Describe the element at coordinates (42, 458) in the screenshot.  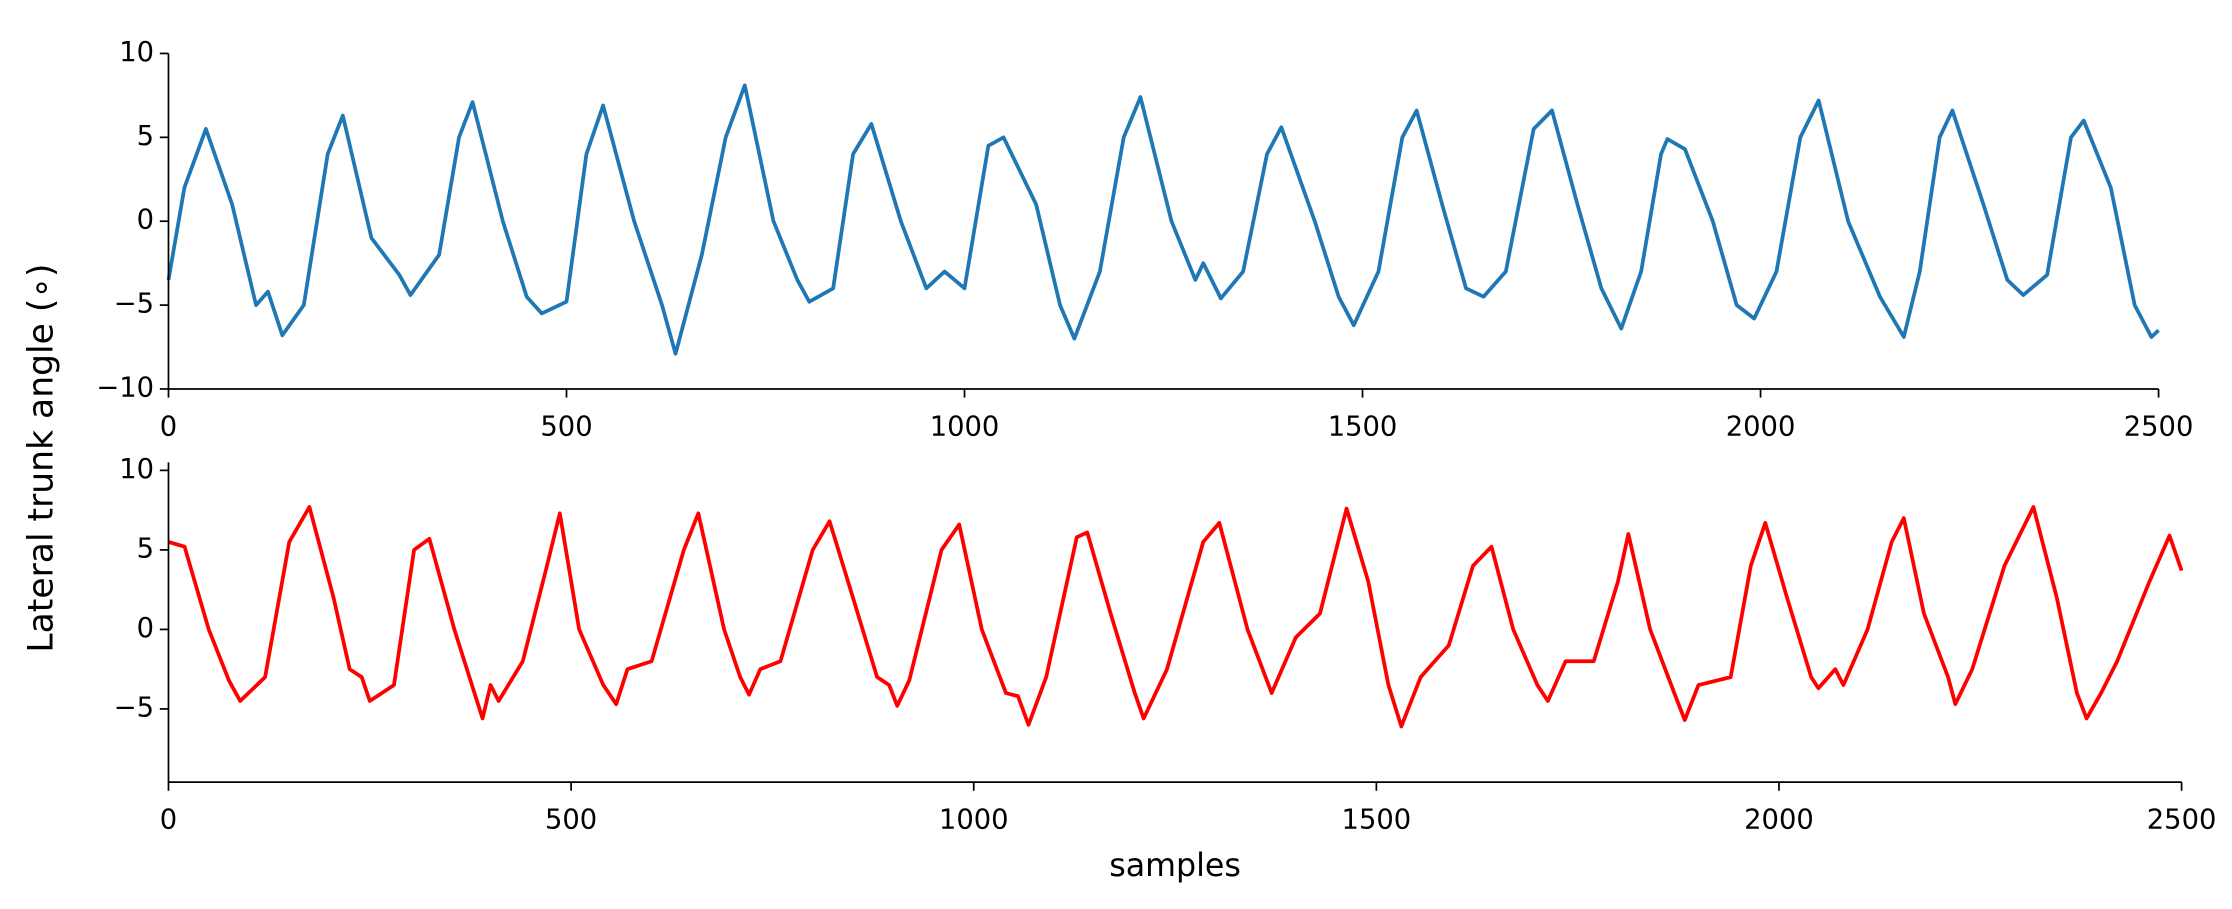
I see `y-axis-label: Lateral trunk angle (∘)` at that location.